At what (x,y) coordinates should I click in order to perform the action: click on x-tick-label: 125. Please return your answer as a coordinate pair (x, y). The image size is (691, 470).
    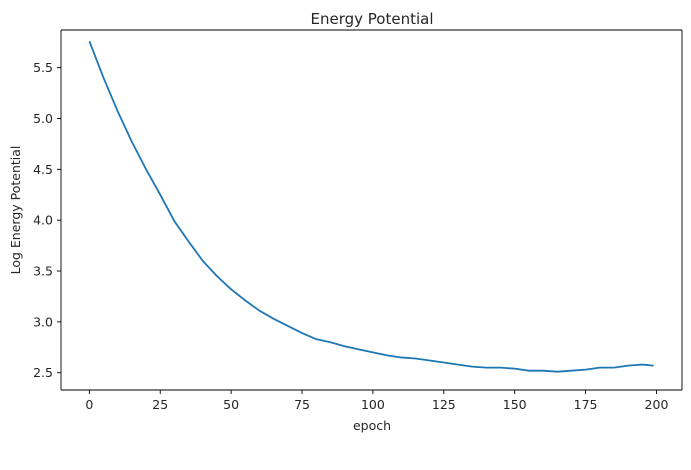
    Looking at the image, I should click on (444, 404).